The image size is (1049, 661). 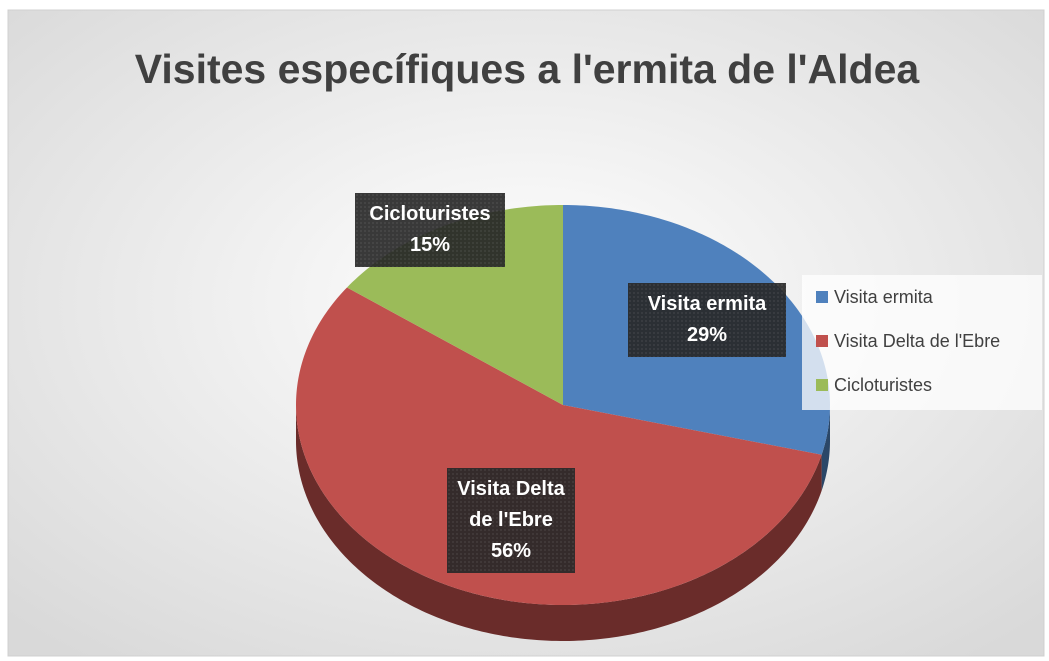 I want to click on legend-label: Visita Delta de l'Ebre, so click(x=917, y=341).